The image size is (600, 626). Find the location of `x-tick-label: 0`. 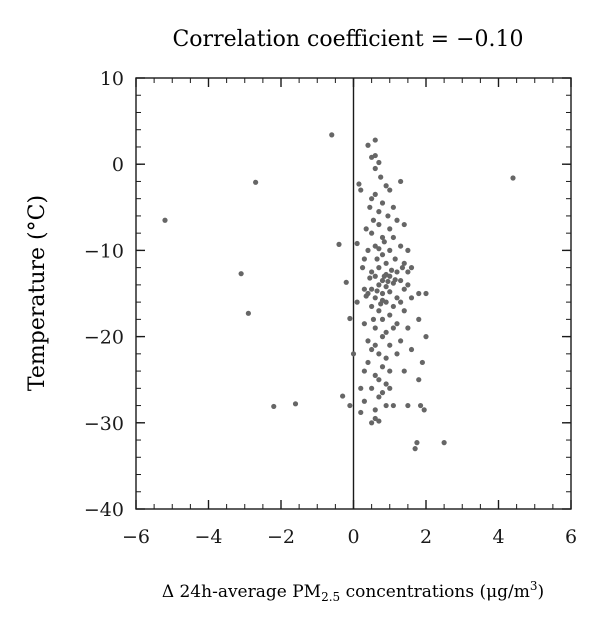

x-tick-label: 0 is located at coordinates (353, 537).